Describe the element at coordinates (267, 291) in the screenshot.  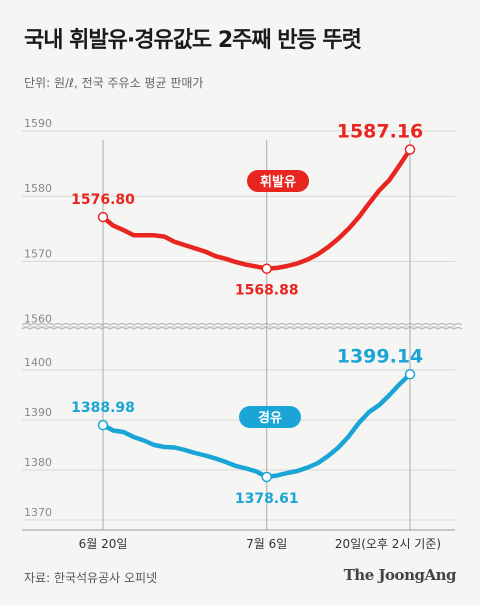
I see `data-label: 1568.88` at that location.